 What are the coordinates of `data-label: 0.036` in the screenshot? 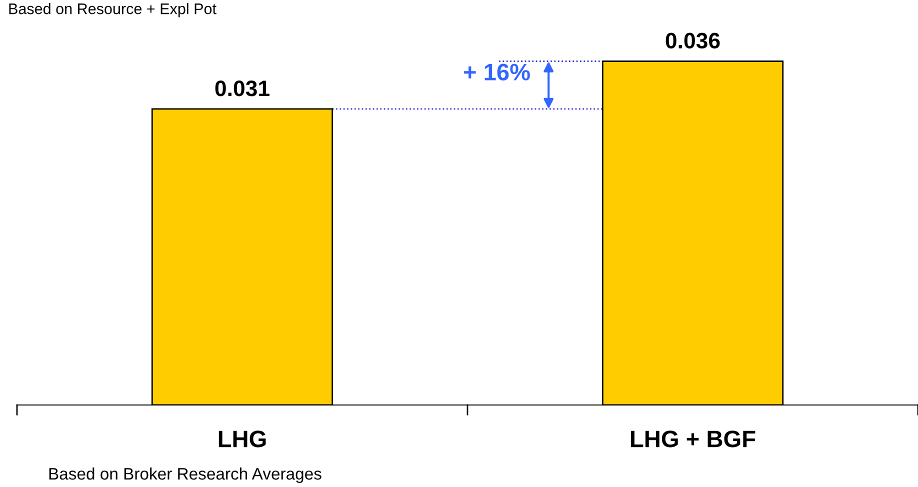 It's located at (693, 40).